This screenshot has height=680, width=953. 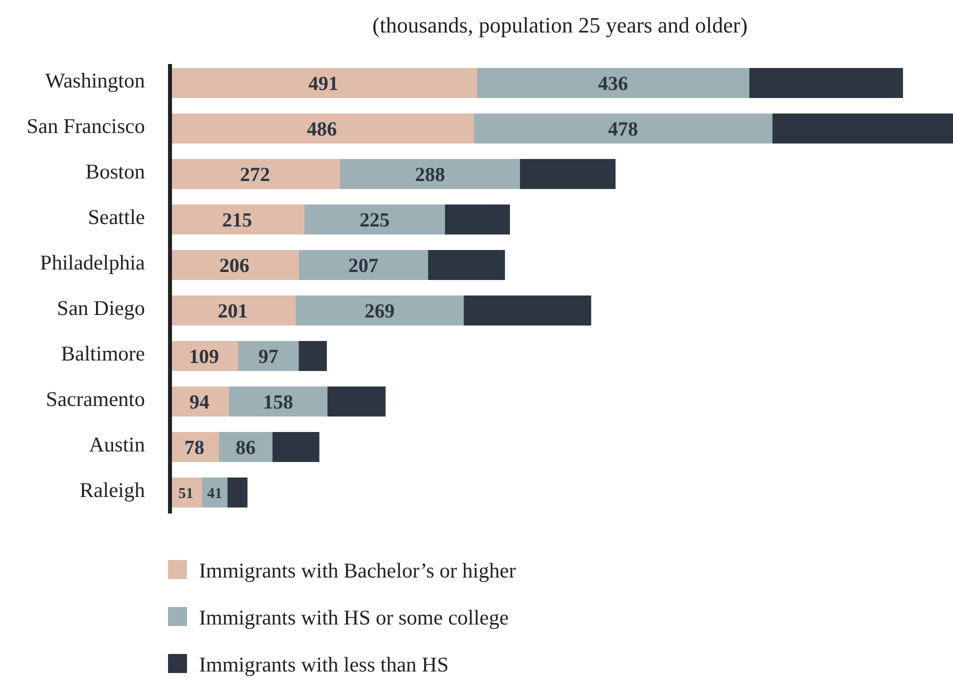 I want to click on data-label: 215, so click(x=237, y=221).